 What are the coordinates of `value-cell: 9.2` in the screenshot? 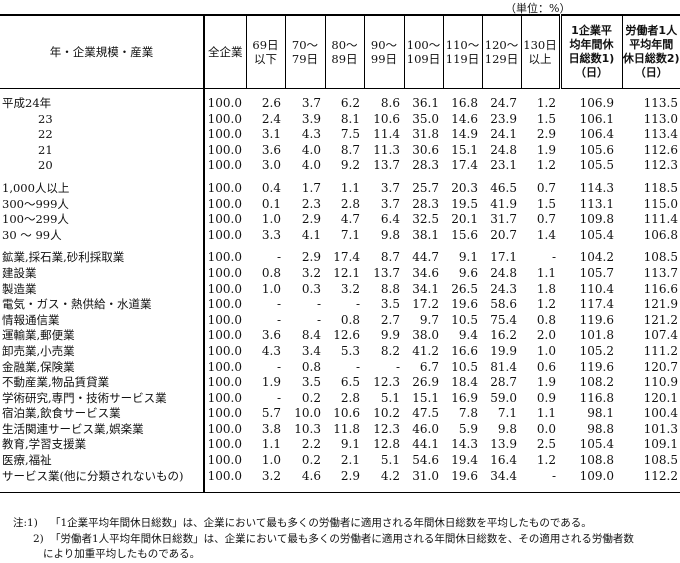 It's located at (344, 166).